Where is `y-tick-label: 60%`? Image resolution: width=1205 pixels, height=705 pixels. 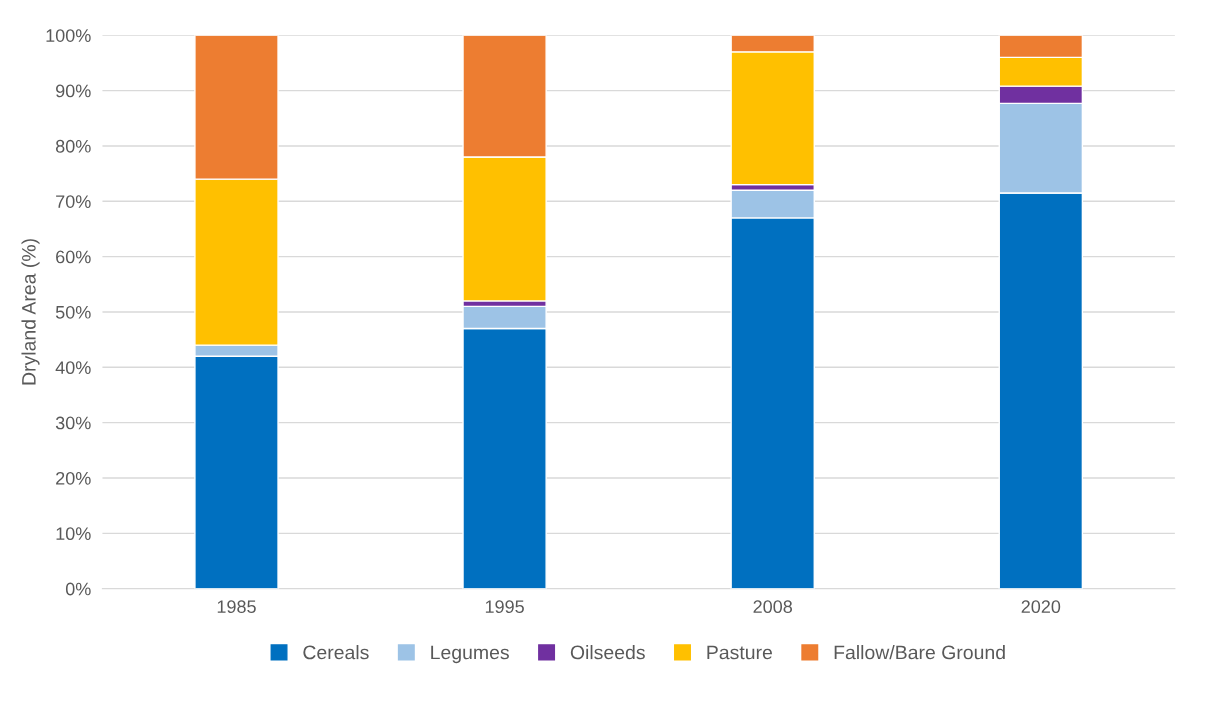
y-tick-label: 60% is located at coordinates (73, 257).